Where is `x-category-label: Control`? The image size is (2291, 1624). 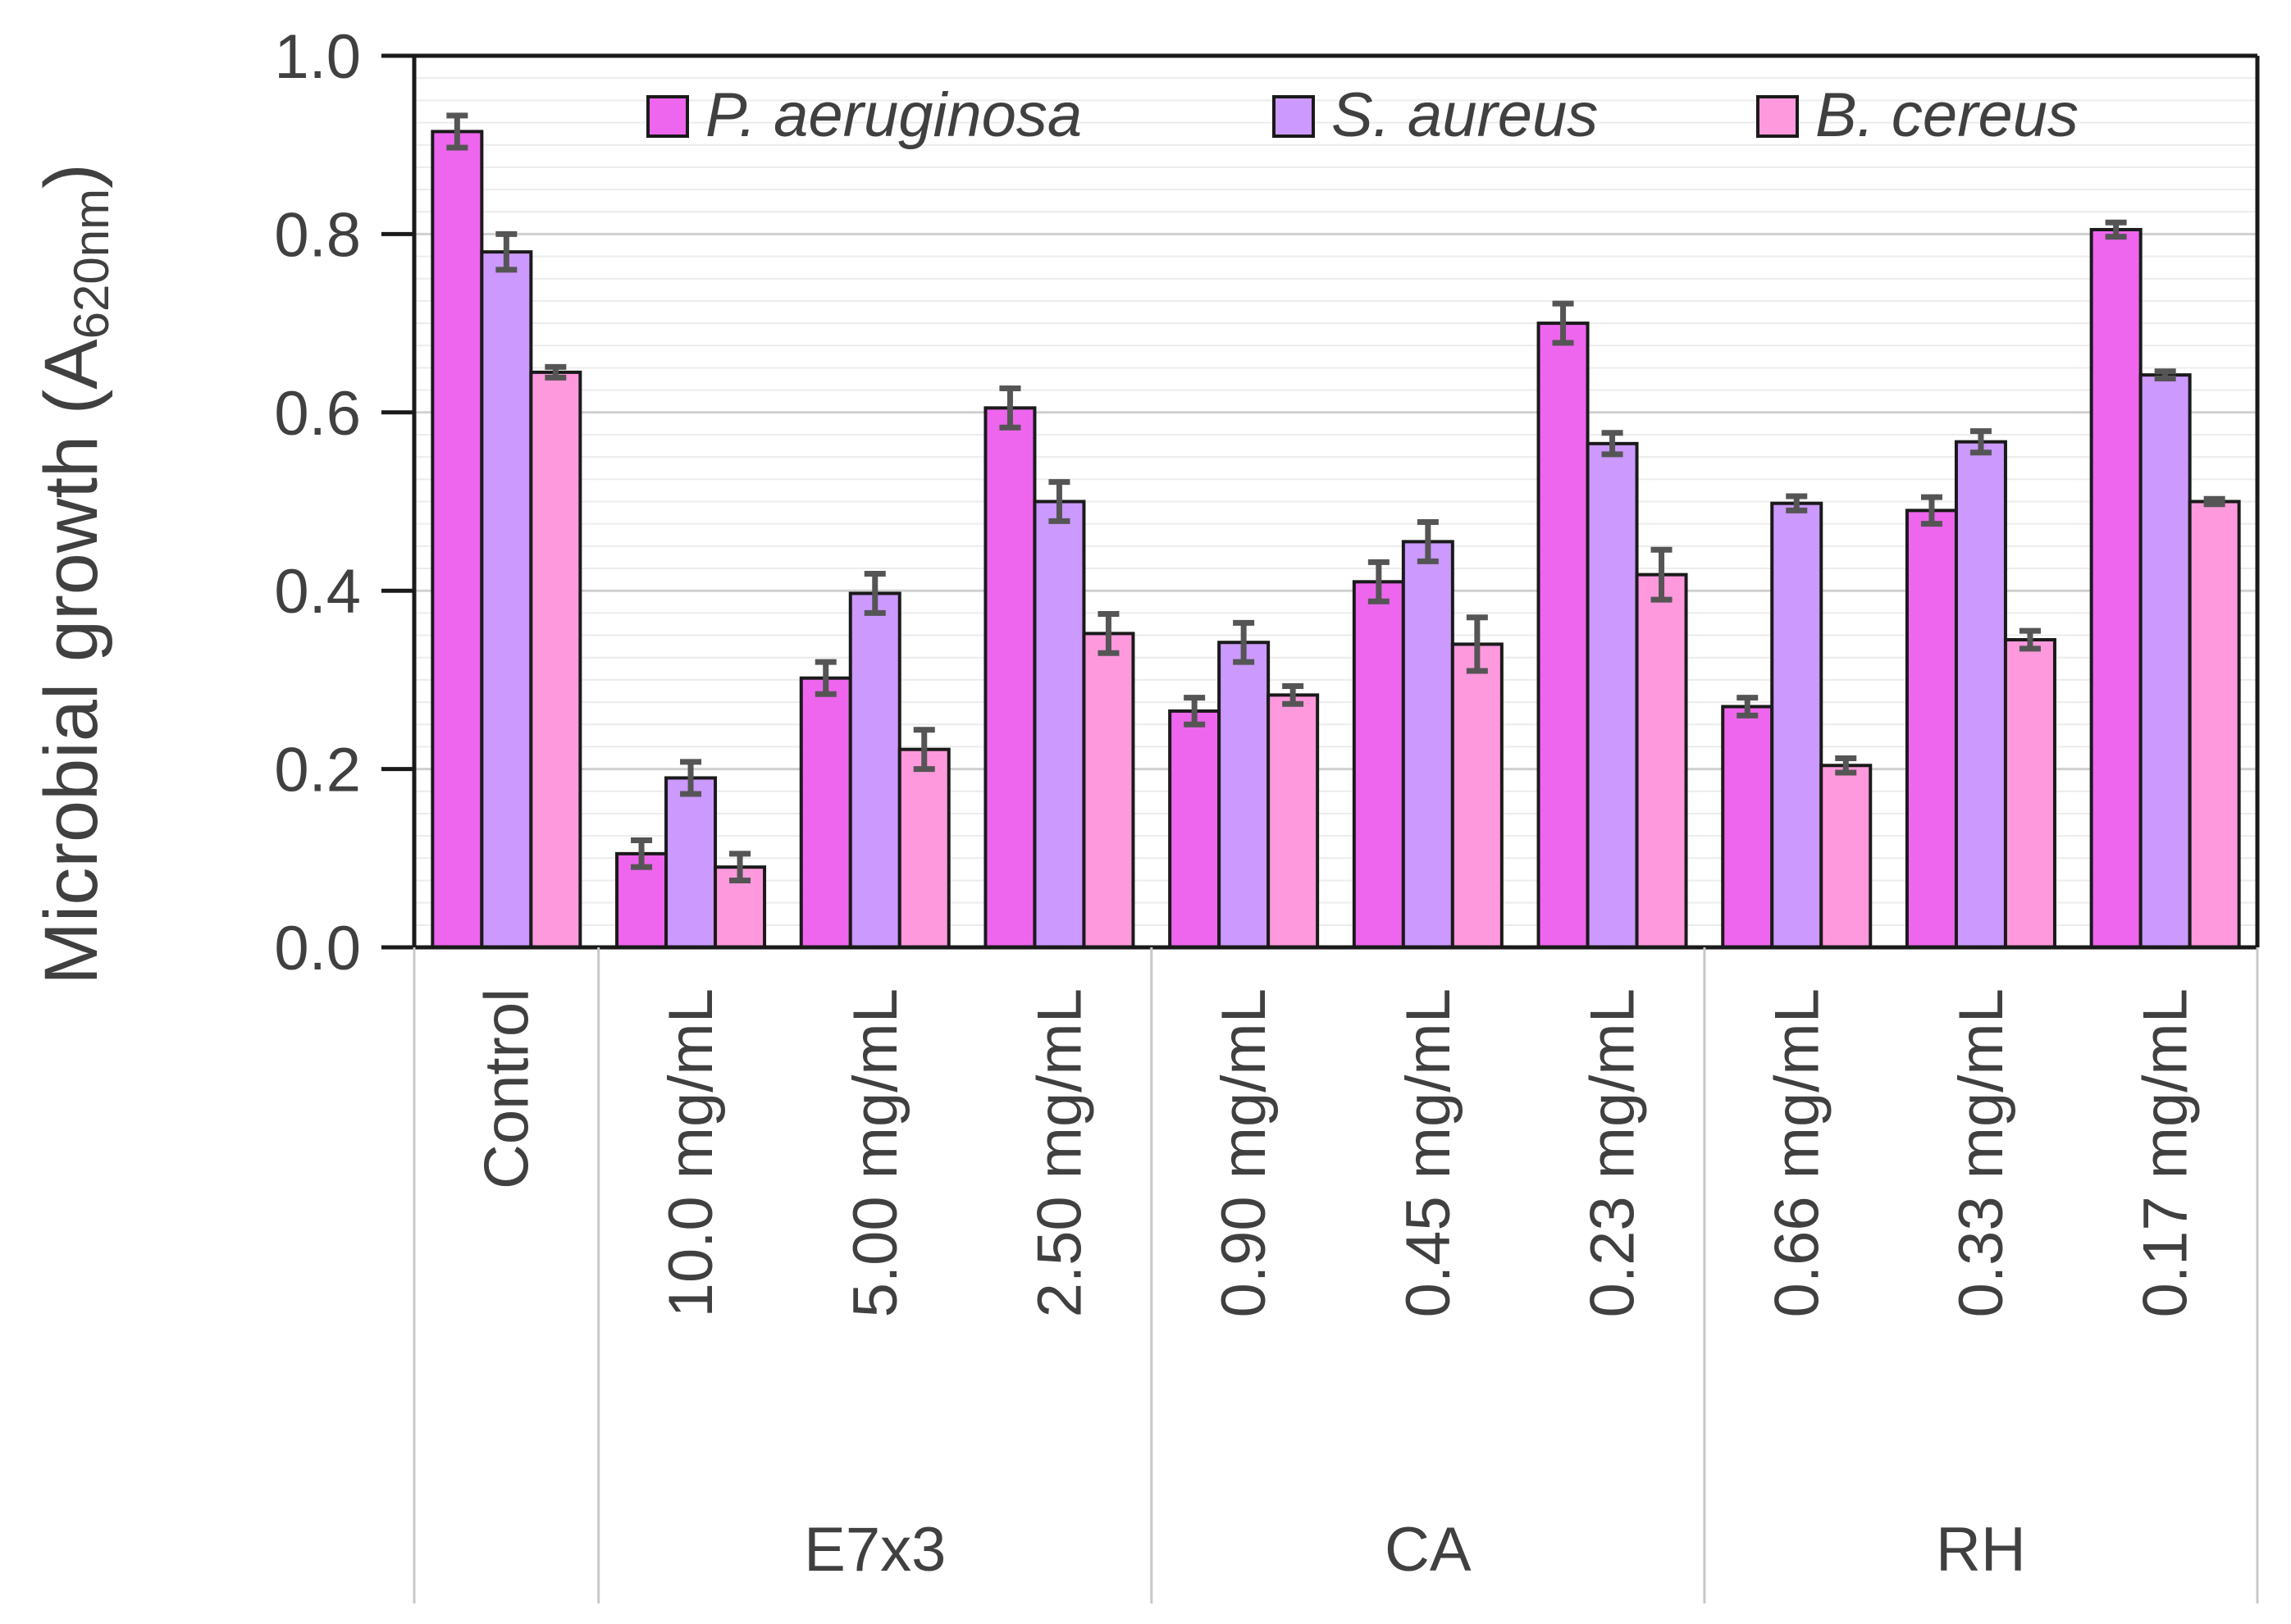
x-category-label: Control is located at coordinates (507, 1088).